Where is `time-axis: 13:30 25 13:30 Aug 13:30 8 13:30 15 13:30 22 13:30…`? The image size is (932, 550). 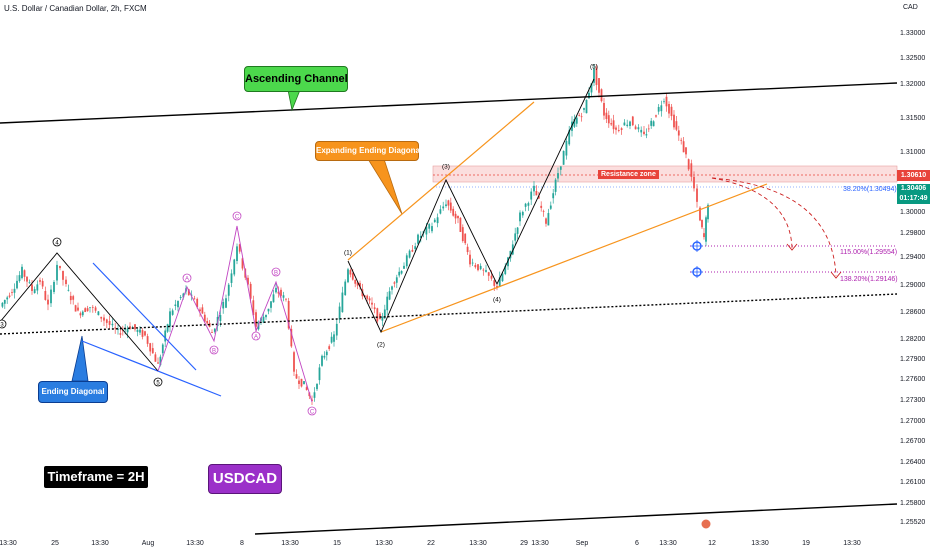 time-axis: 13:30 25 13:30 Aug 13:30 8 13:30 15 13:30 22 13:30… is located at coordinates (430, 543).